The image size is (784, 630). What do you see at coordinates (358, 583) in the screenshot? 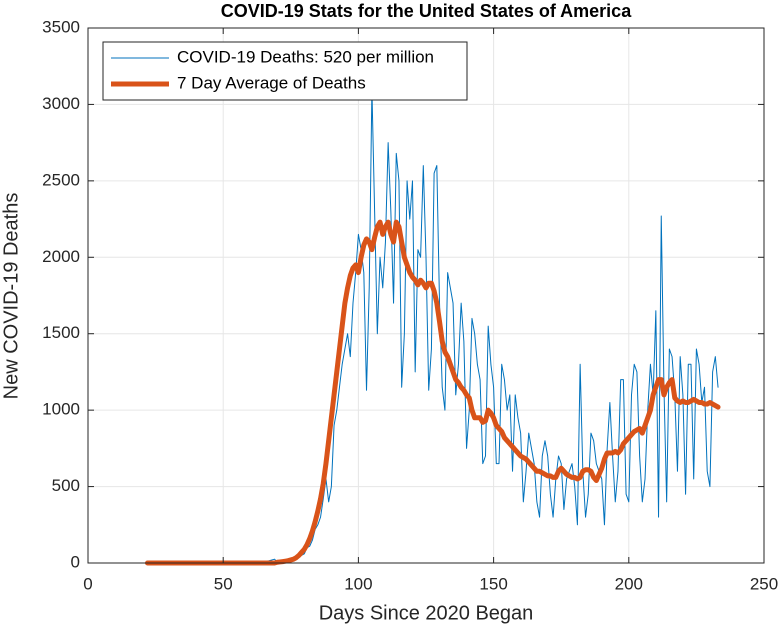
I see `x-tick-label: 100` at bounding box center [358, 583].